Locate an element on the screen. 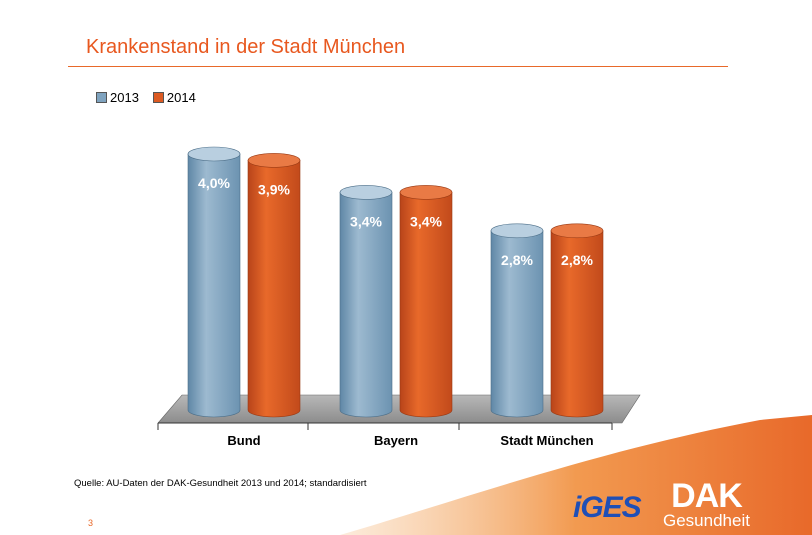 The height and width of the screenshot is (535, 812). legend-swatch-2013 is located at coordinates (101, 97).